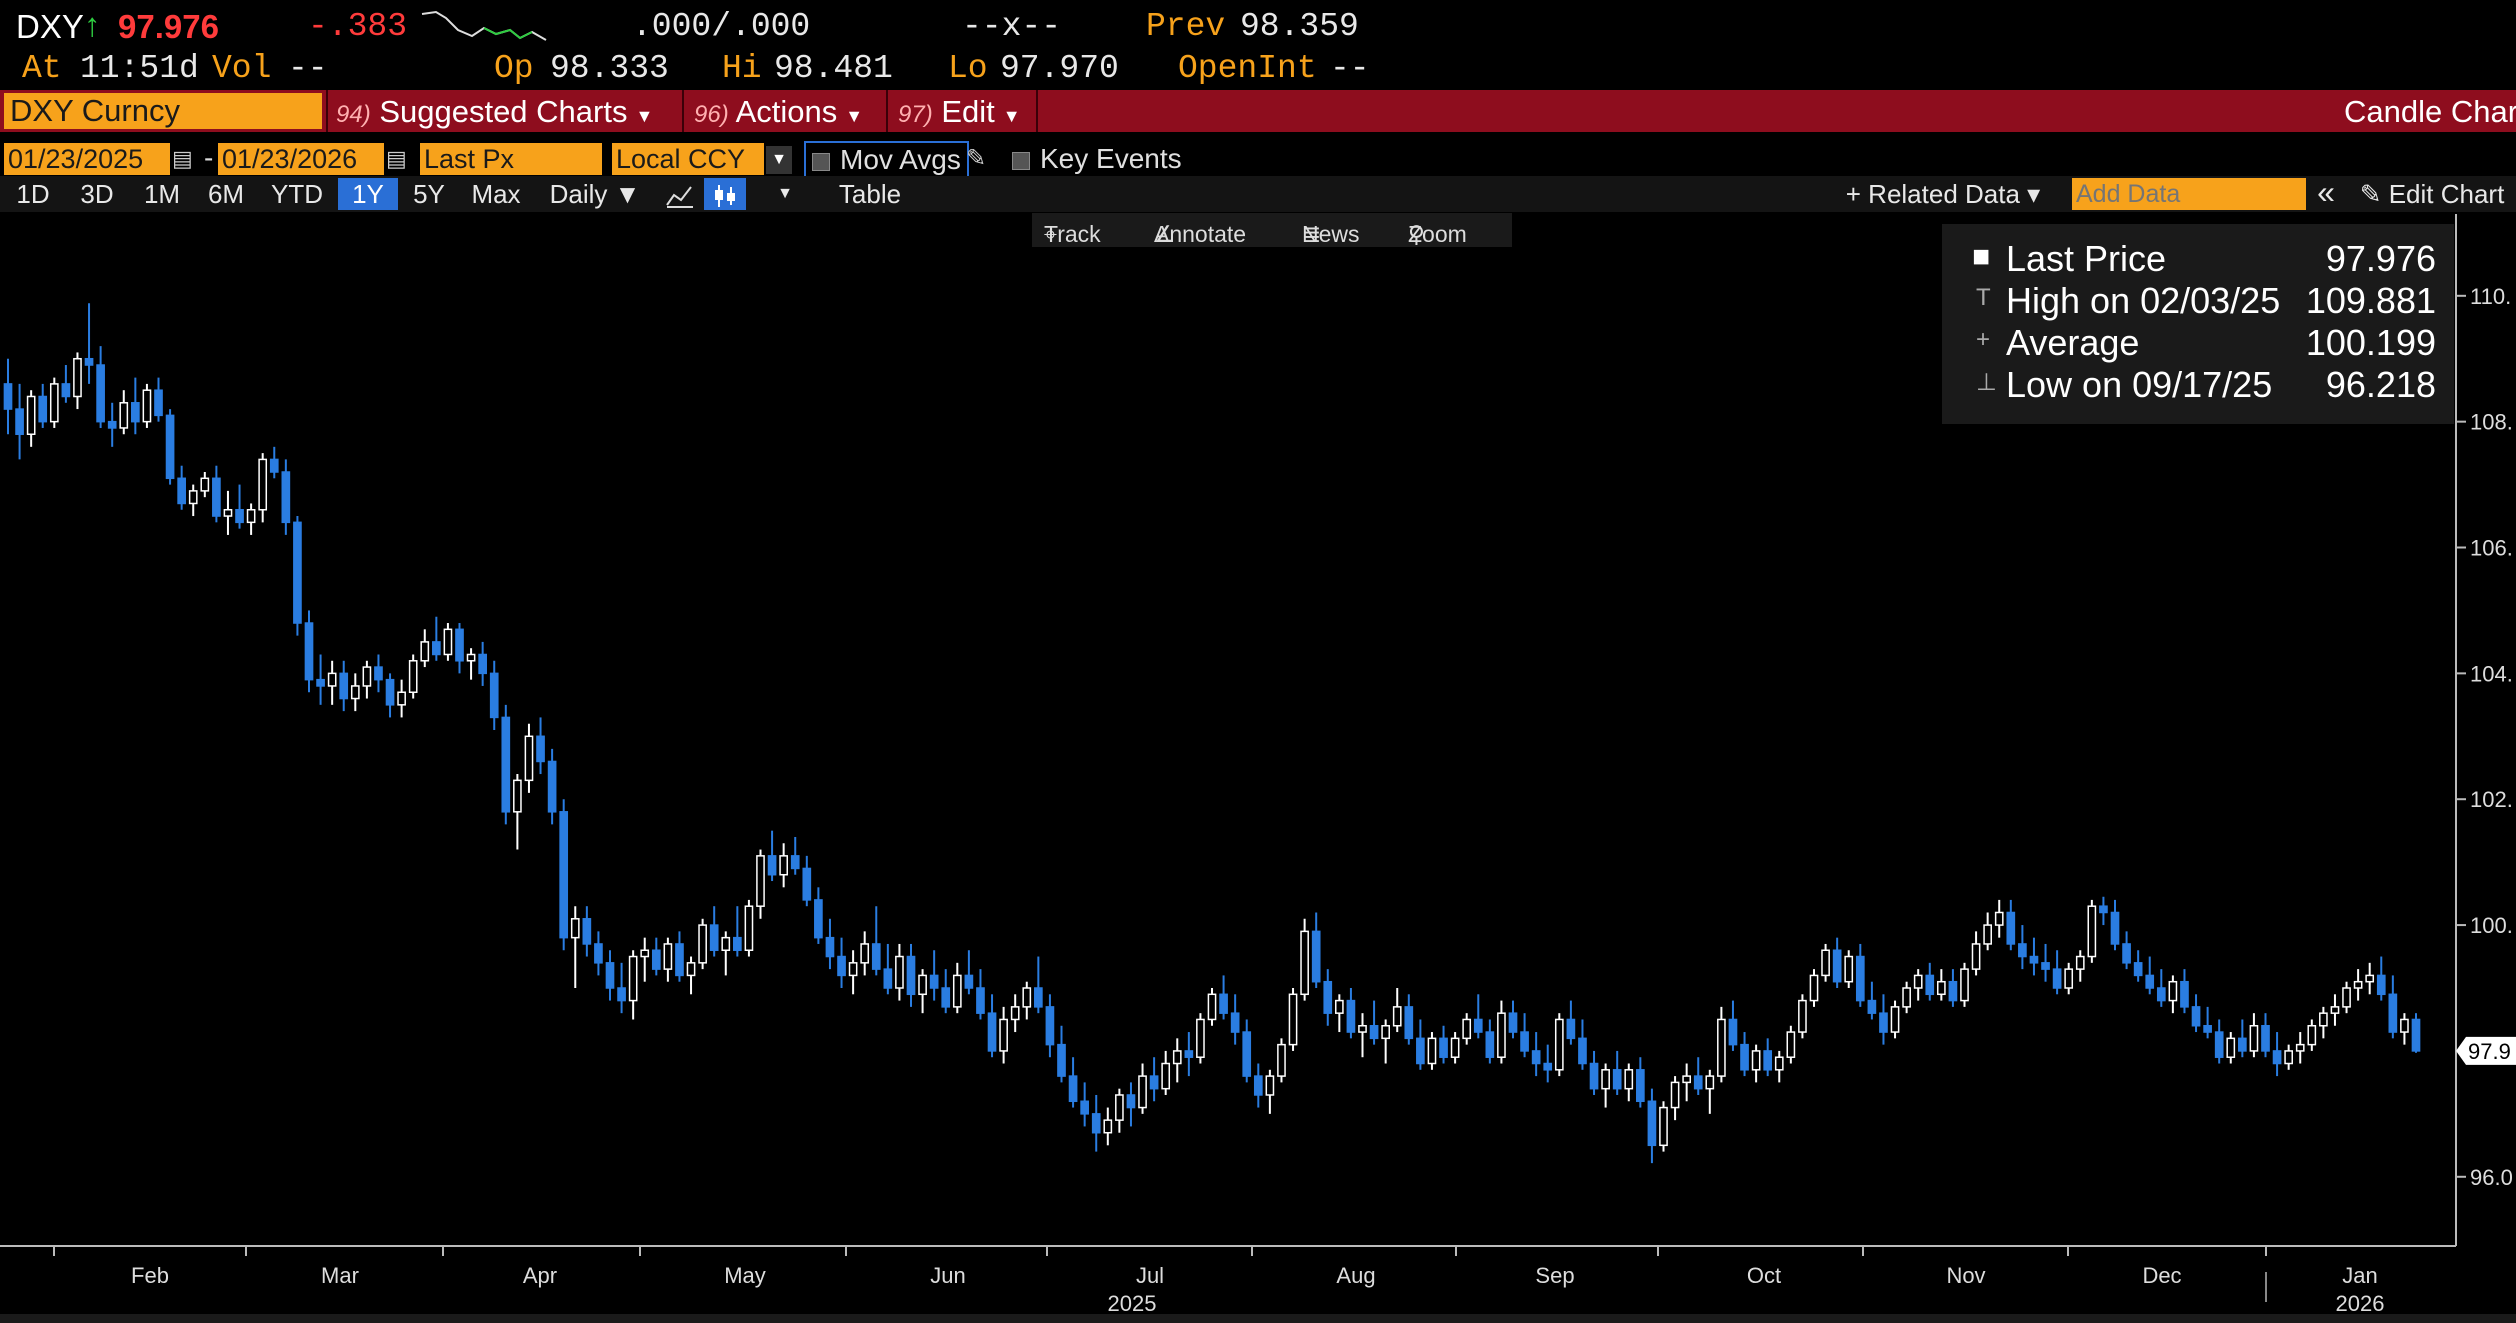 Image resolution: width=2516 pixels, height=1323 pixels. What do you see at coordinates (595, 194) in the screenshot?
I see `frequency-select: Daily ▼` at bounding box center [595, 194].